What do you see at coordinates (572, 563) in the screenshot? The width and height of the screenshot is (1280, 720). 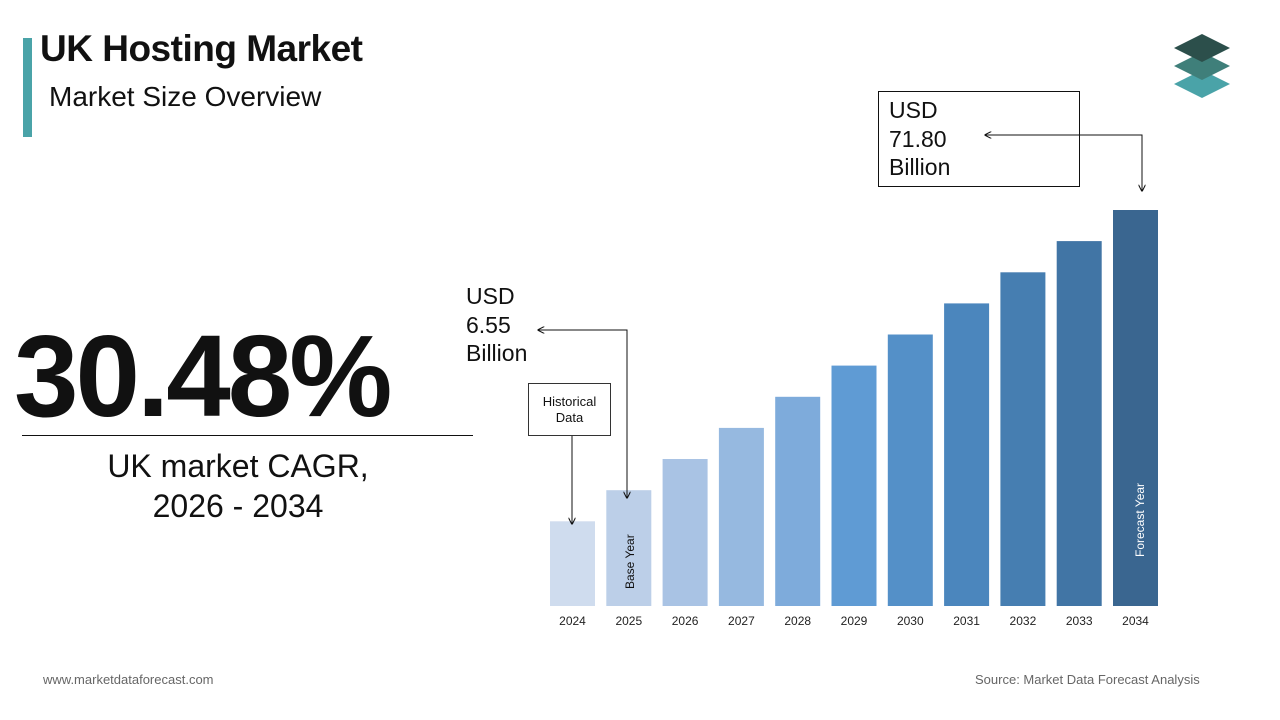 I see `bar-2024` at bounding box center [572, 563].